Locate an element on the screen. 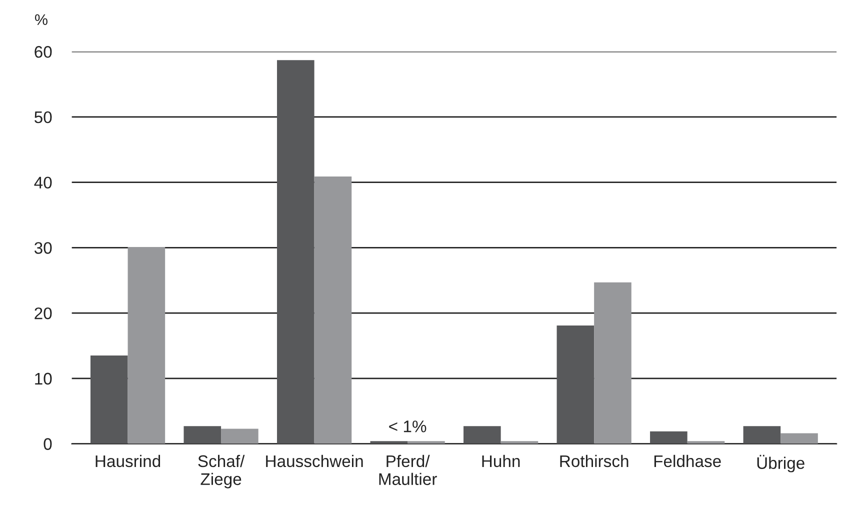 Image resolution: width=845 pixels, height=516 pixels. y-tick-label: 0 is located at coordinates (48, 444).